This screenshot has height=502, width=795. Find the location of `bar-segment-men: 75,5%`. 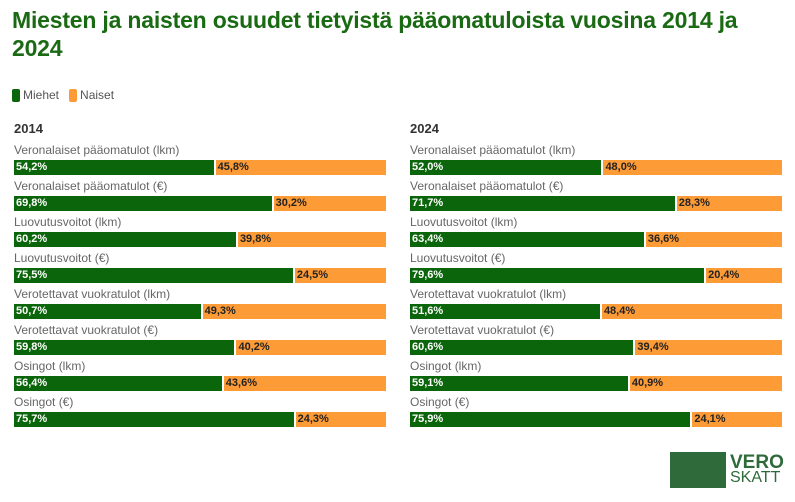

bar-segment-men: 75,5% is located at coordinates (154, 275).